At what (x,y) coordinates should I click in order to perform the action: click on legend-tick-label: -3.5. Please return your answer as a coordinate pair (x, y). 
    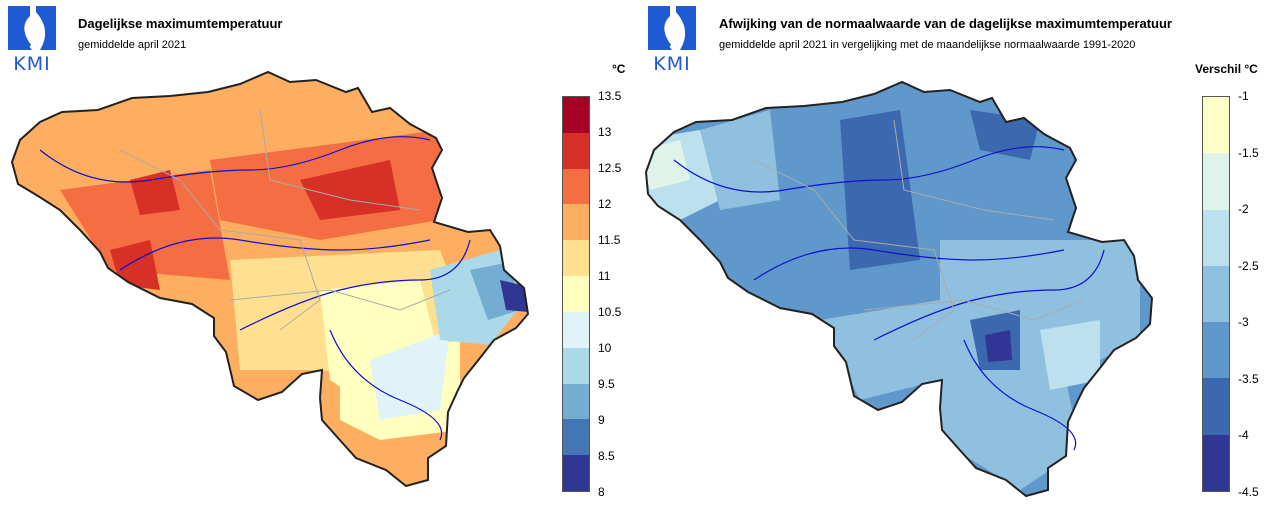
    Looking at the image, I should click on (1248, 378).